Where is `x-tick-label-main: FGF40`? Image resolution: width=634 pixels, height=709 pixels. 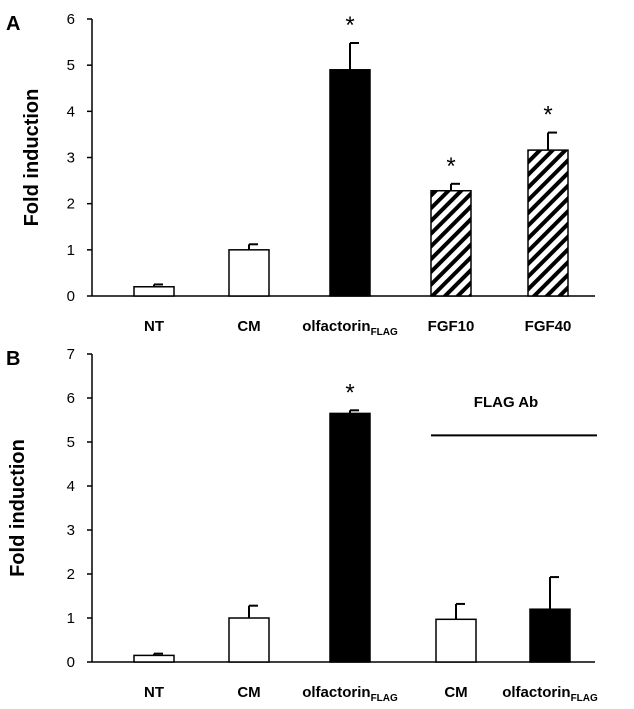 x-tick-label-main: FGF40 is located at coordinates (548, 326).